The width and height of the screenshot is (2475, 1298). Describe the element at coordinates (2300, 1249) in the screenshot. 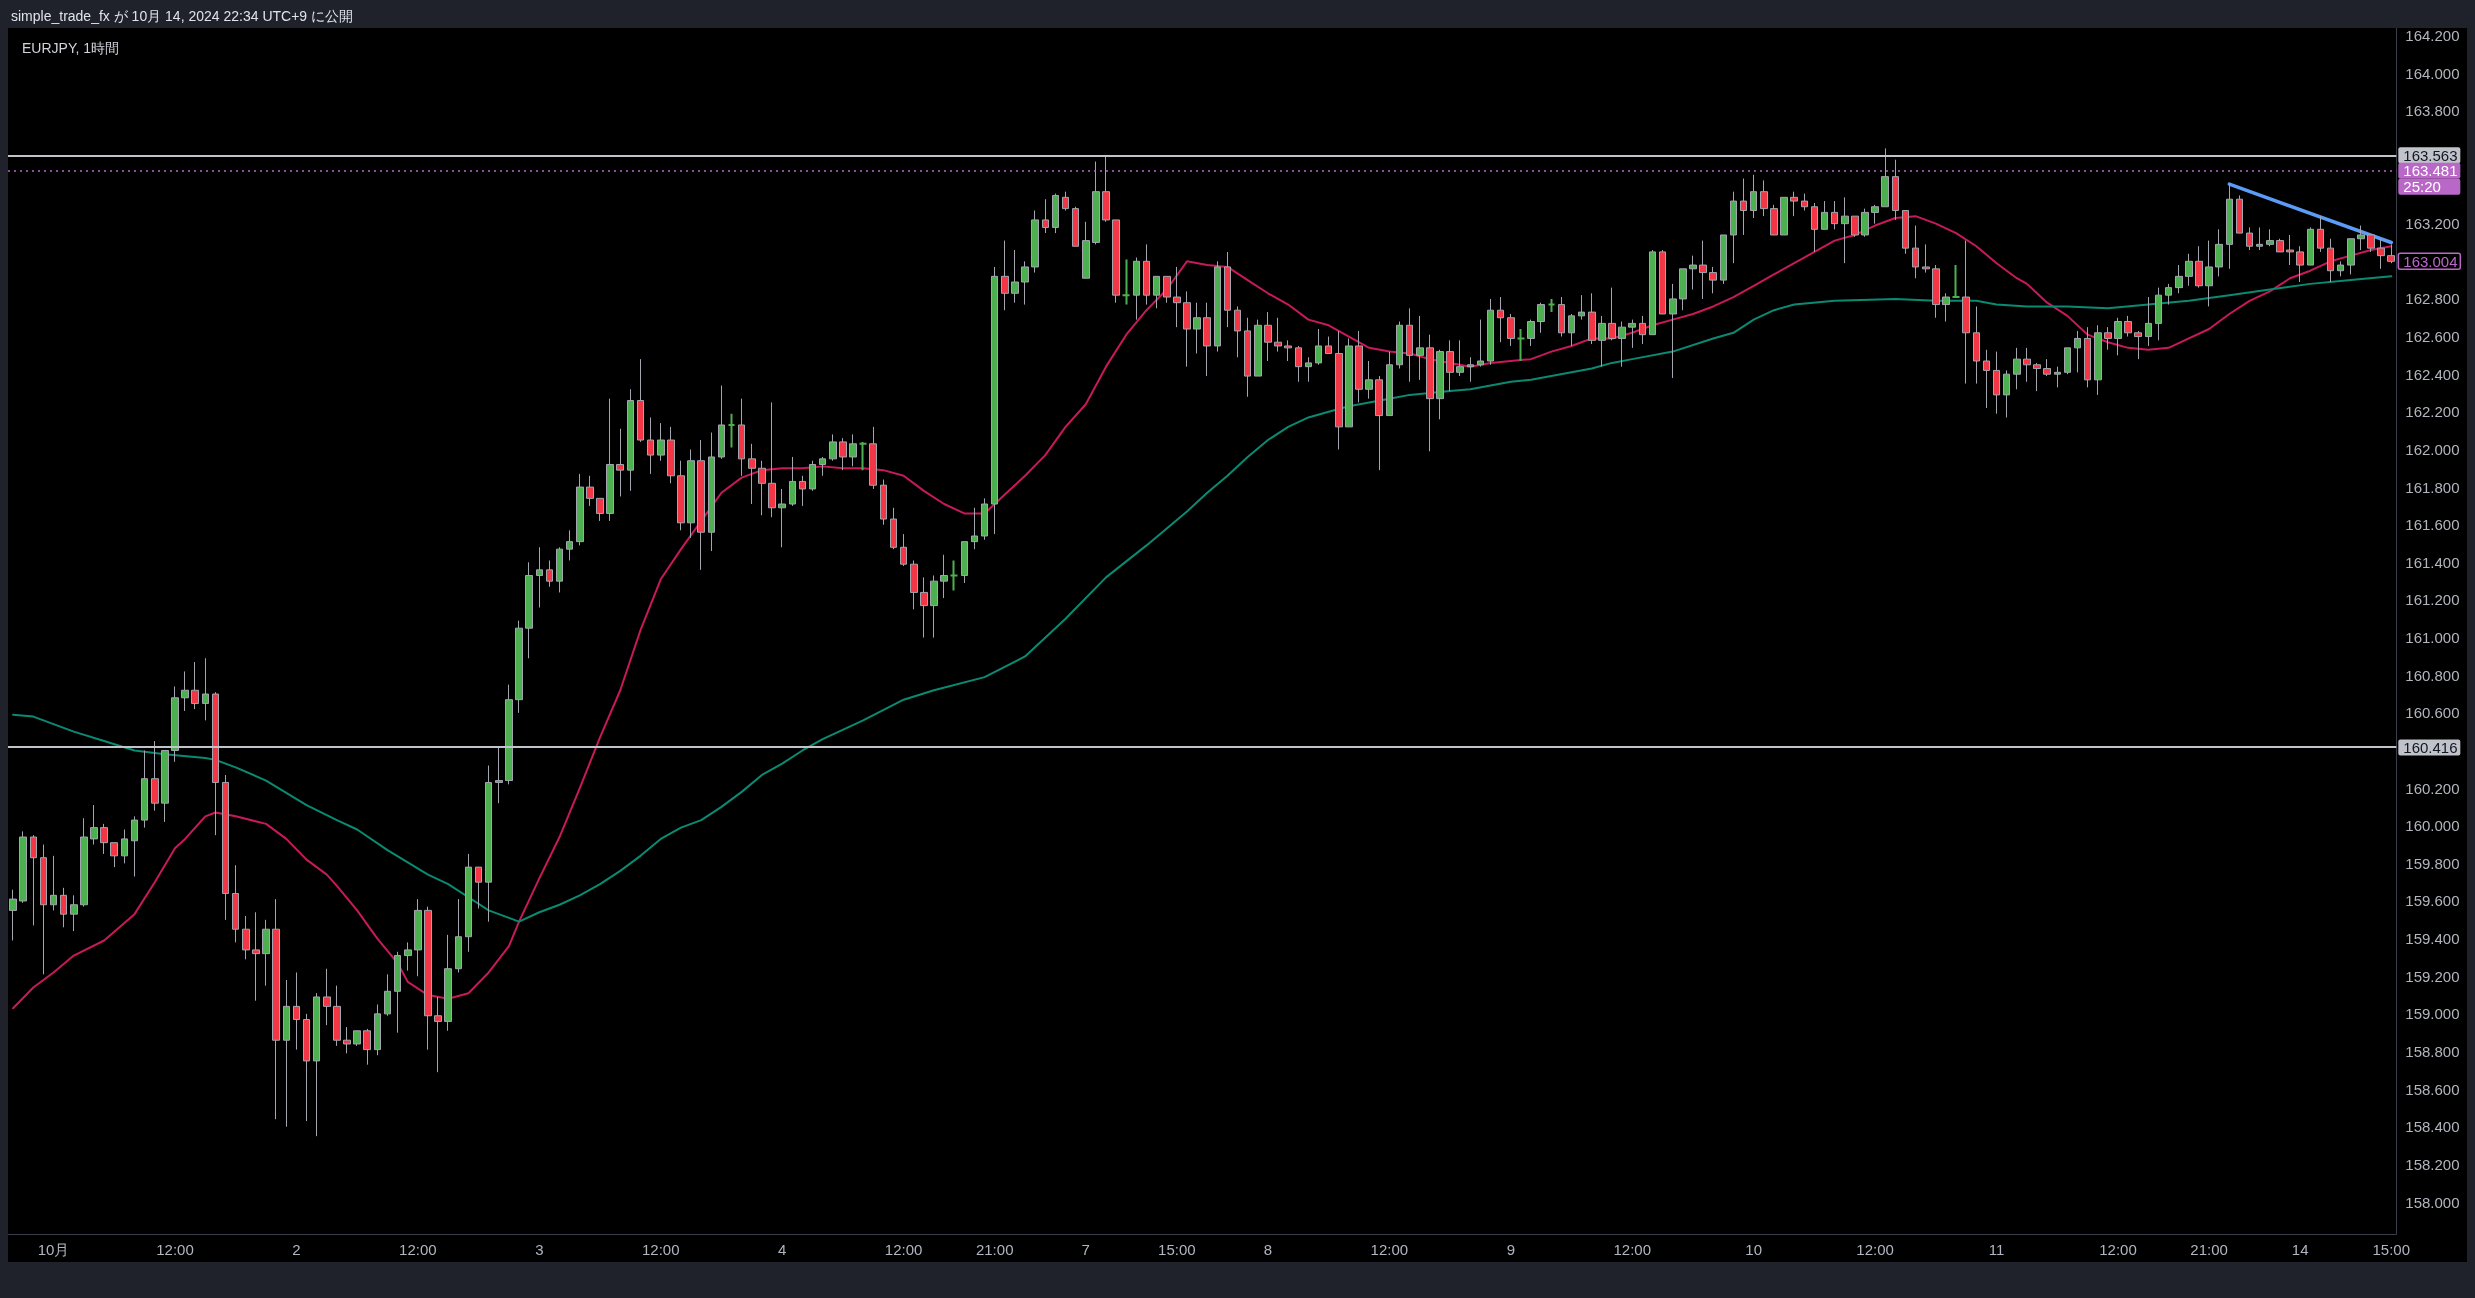

I see `x-tick-label: 14` at that location.